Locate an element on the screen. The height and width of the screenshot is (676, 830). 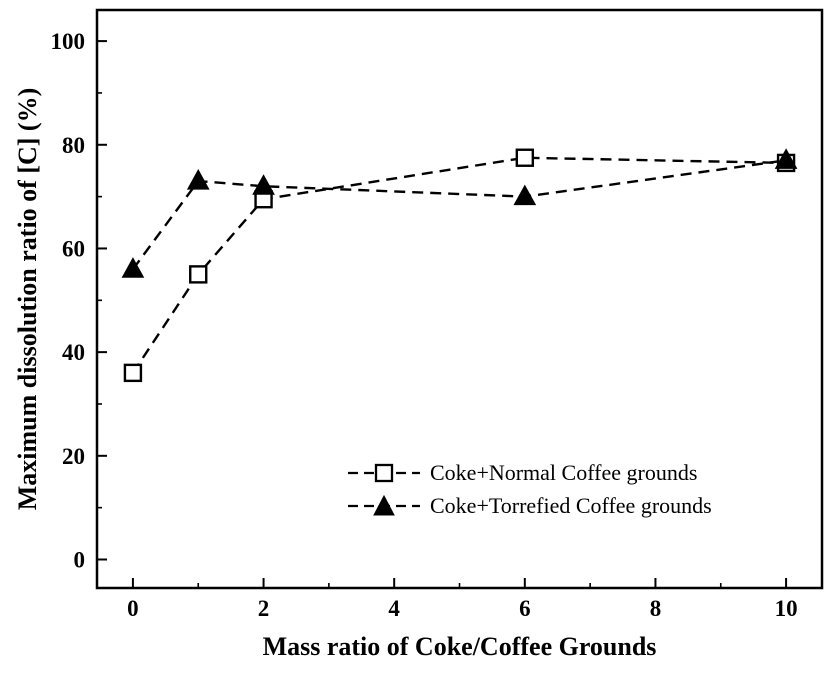
svg-text: 2 is located at coordinates (264, 608).